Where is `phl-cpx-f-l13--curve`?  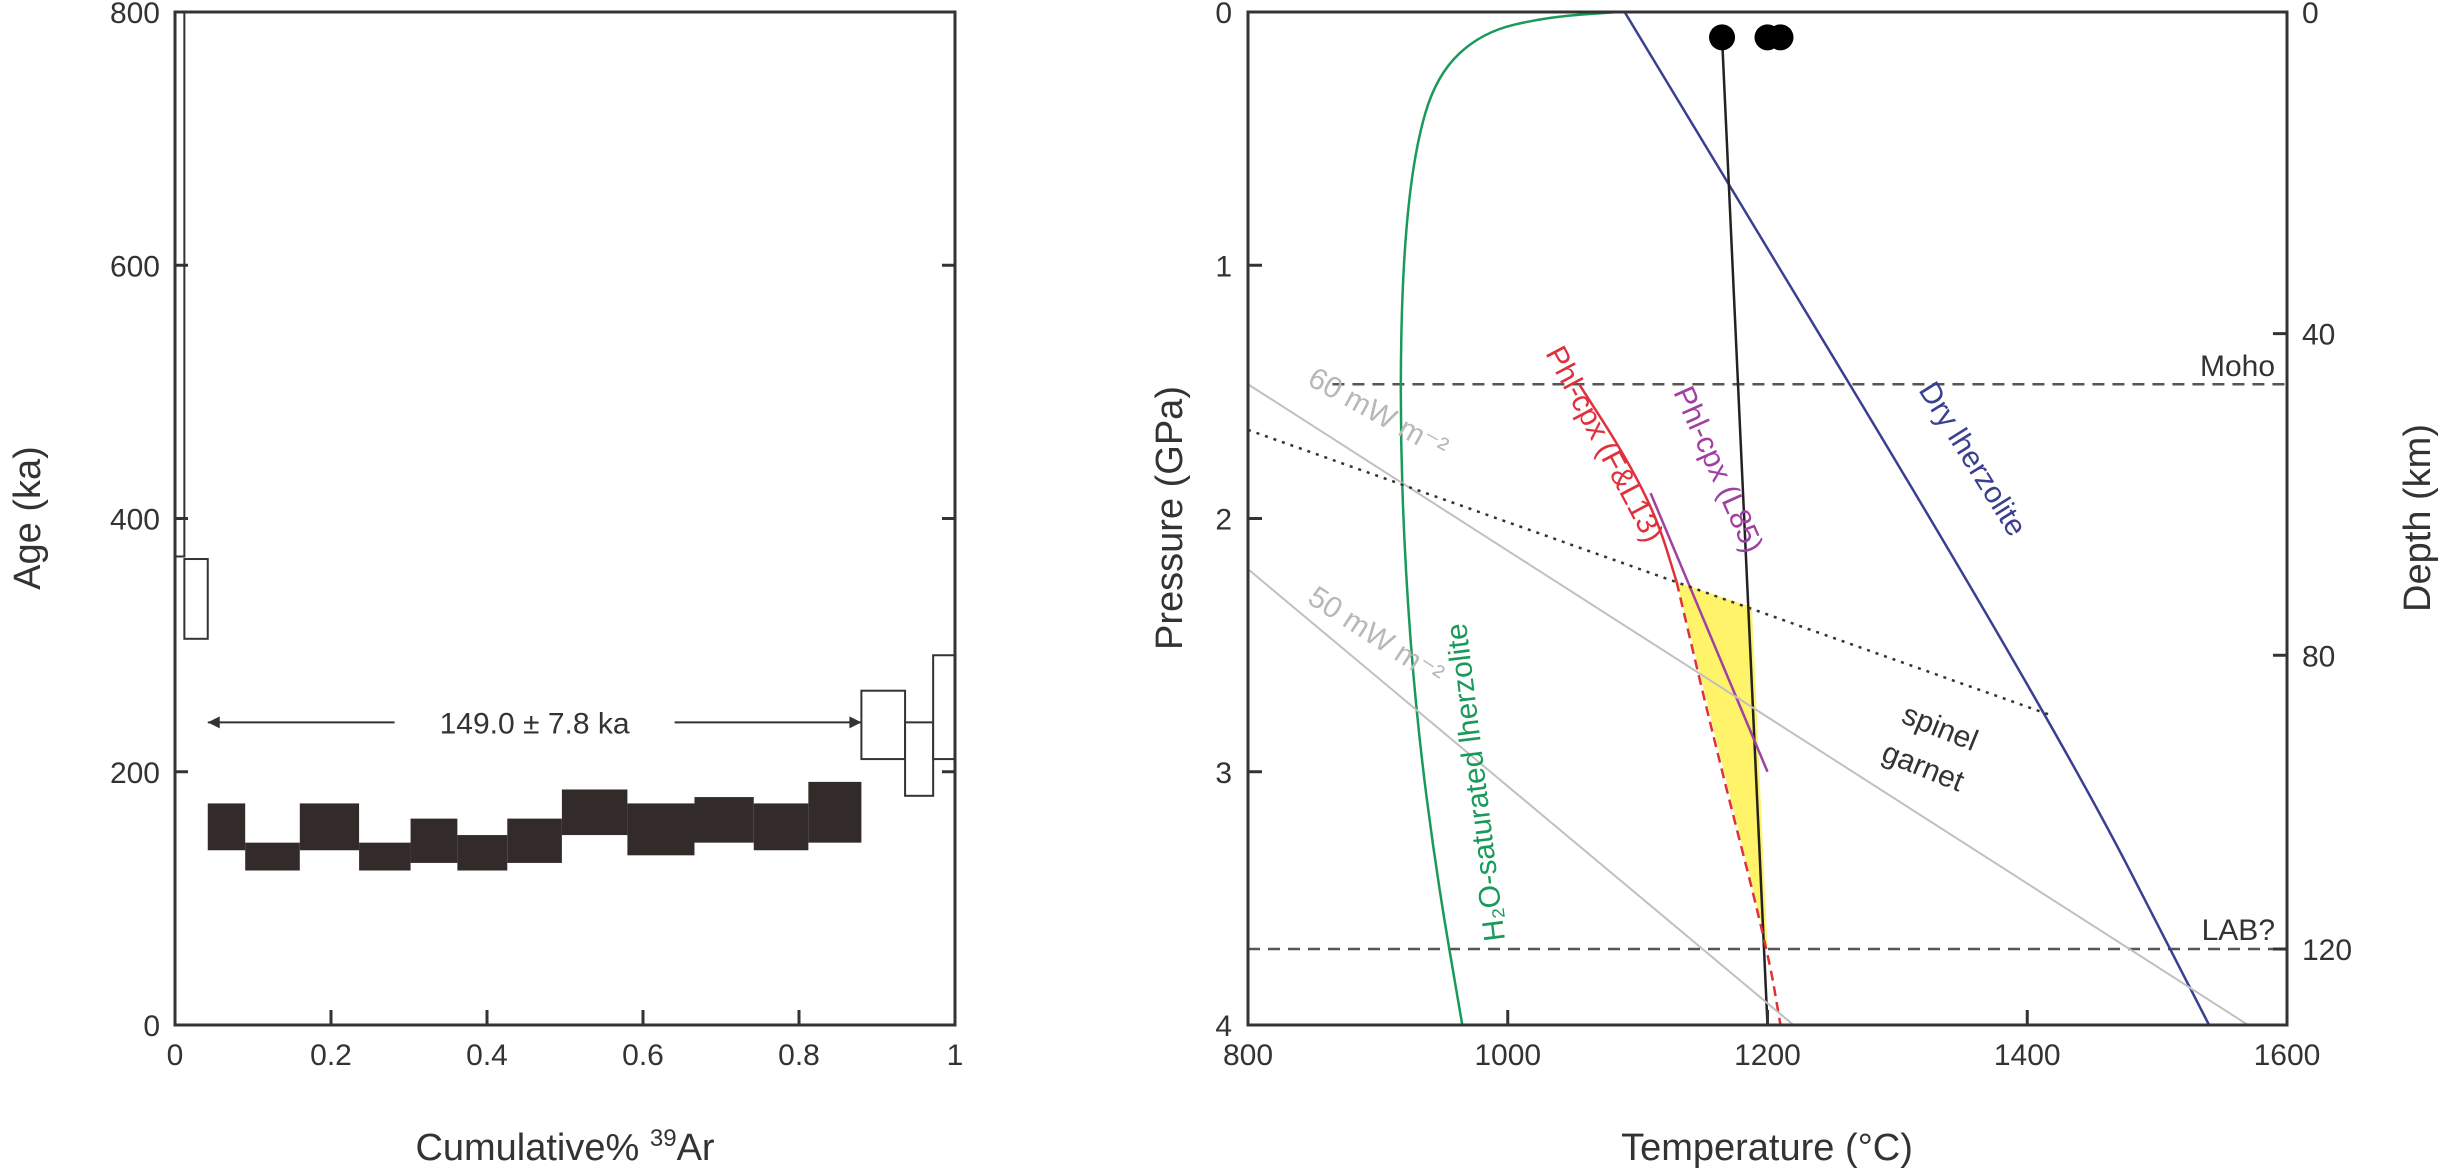
phl-cpx-f-l13--curve is located at coordinates (1628, 483).